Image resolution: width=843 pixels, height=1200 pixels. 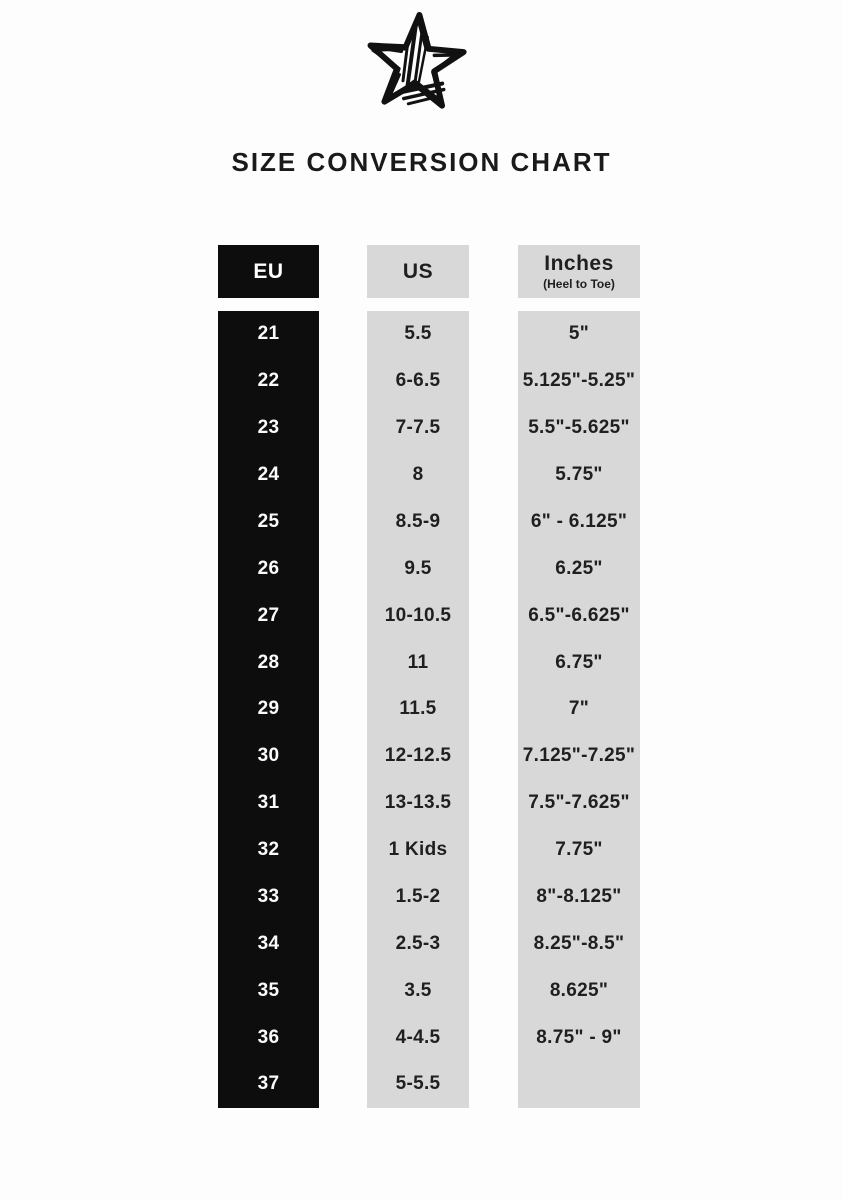 I want to click on table-cell-eu: 33, so click(x=268, y=896).